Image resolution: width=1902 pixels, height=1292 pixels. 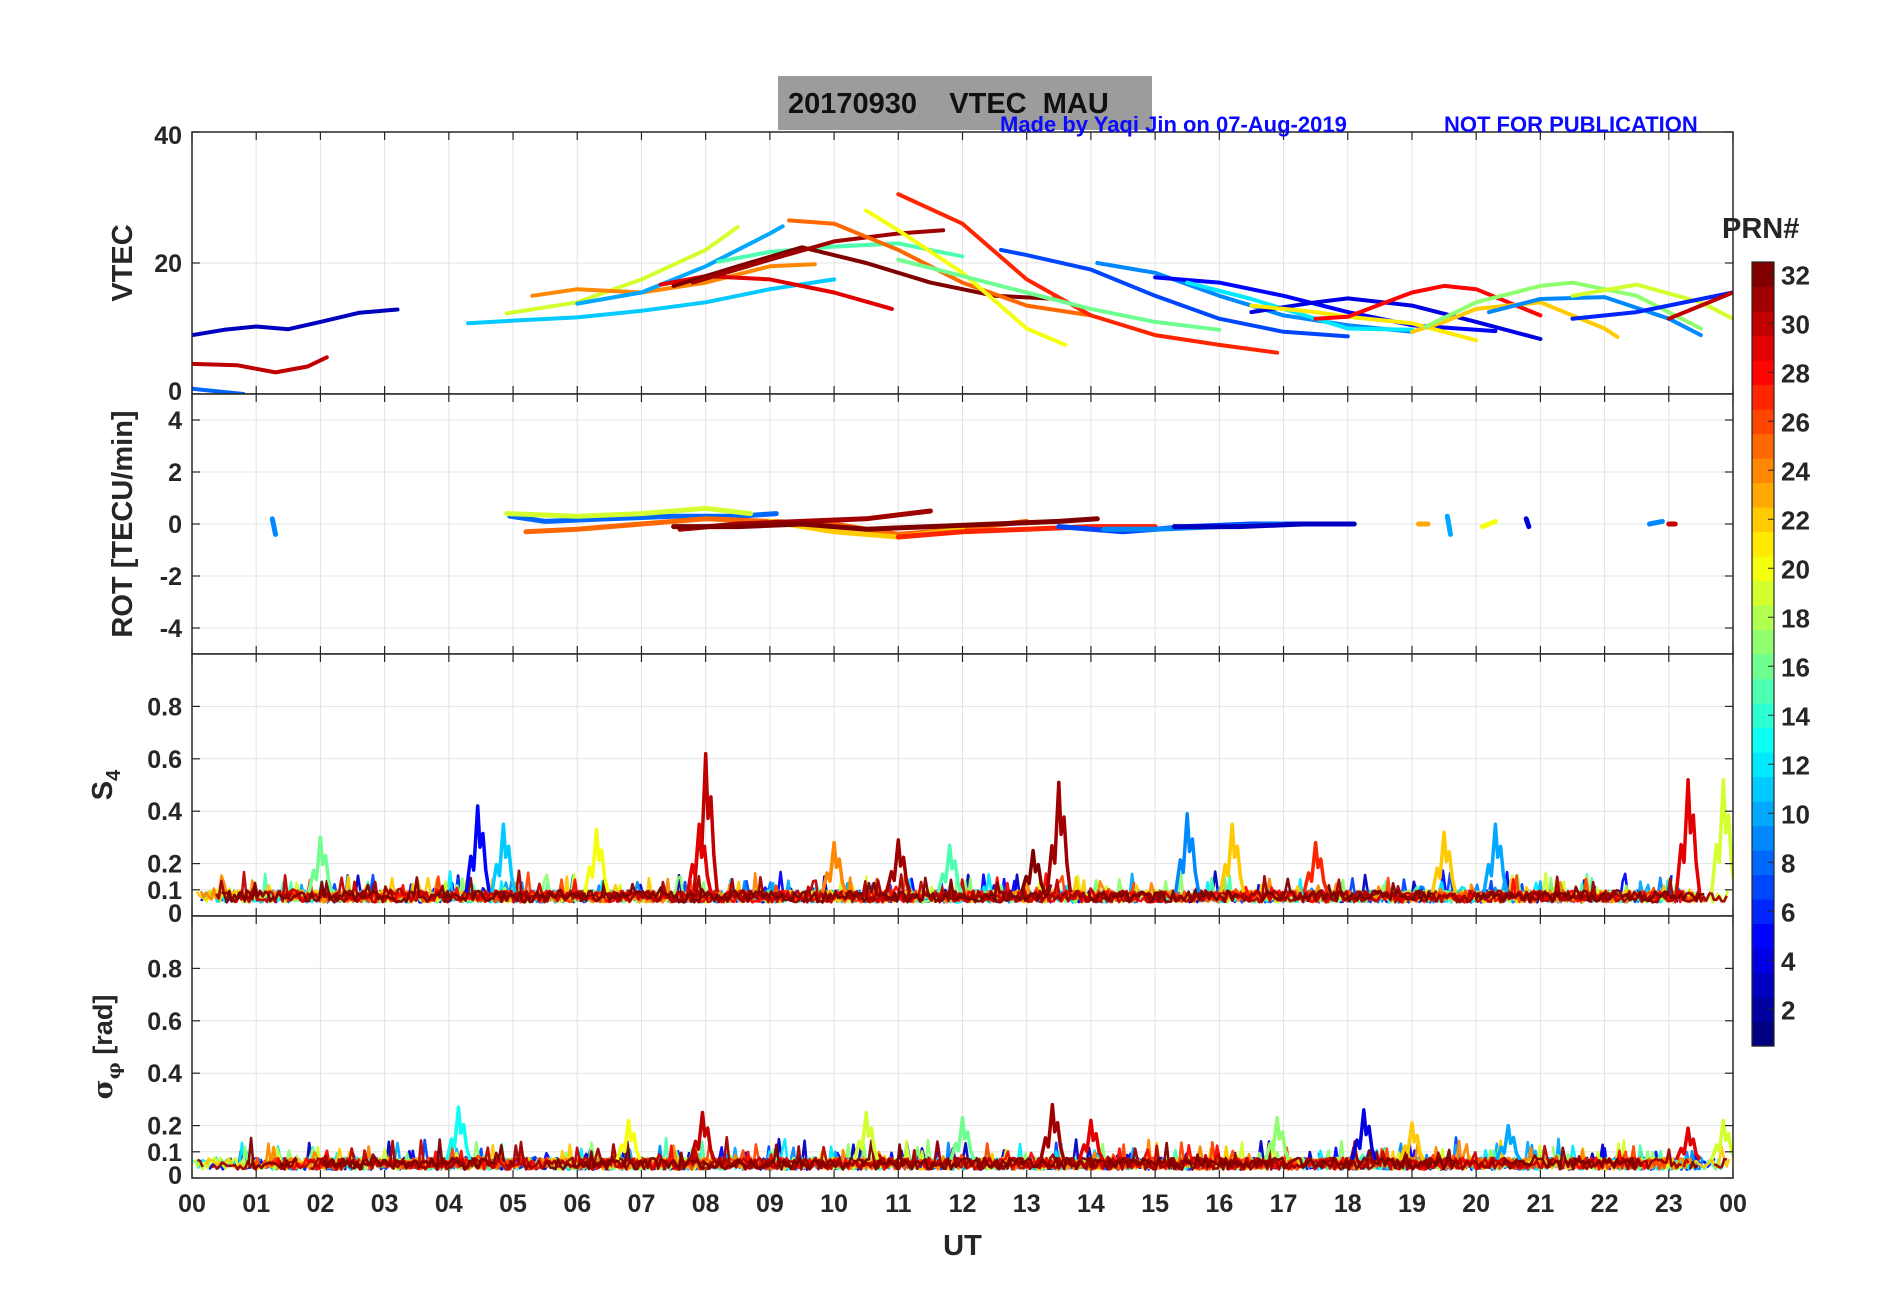 I want to click on colorbar-tick-label: 30, so click(x=1795, y=324).